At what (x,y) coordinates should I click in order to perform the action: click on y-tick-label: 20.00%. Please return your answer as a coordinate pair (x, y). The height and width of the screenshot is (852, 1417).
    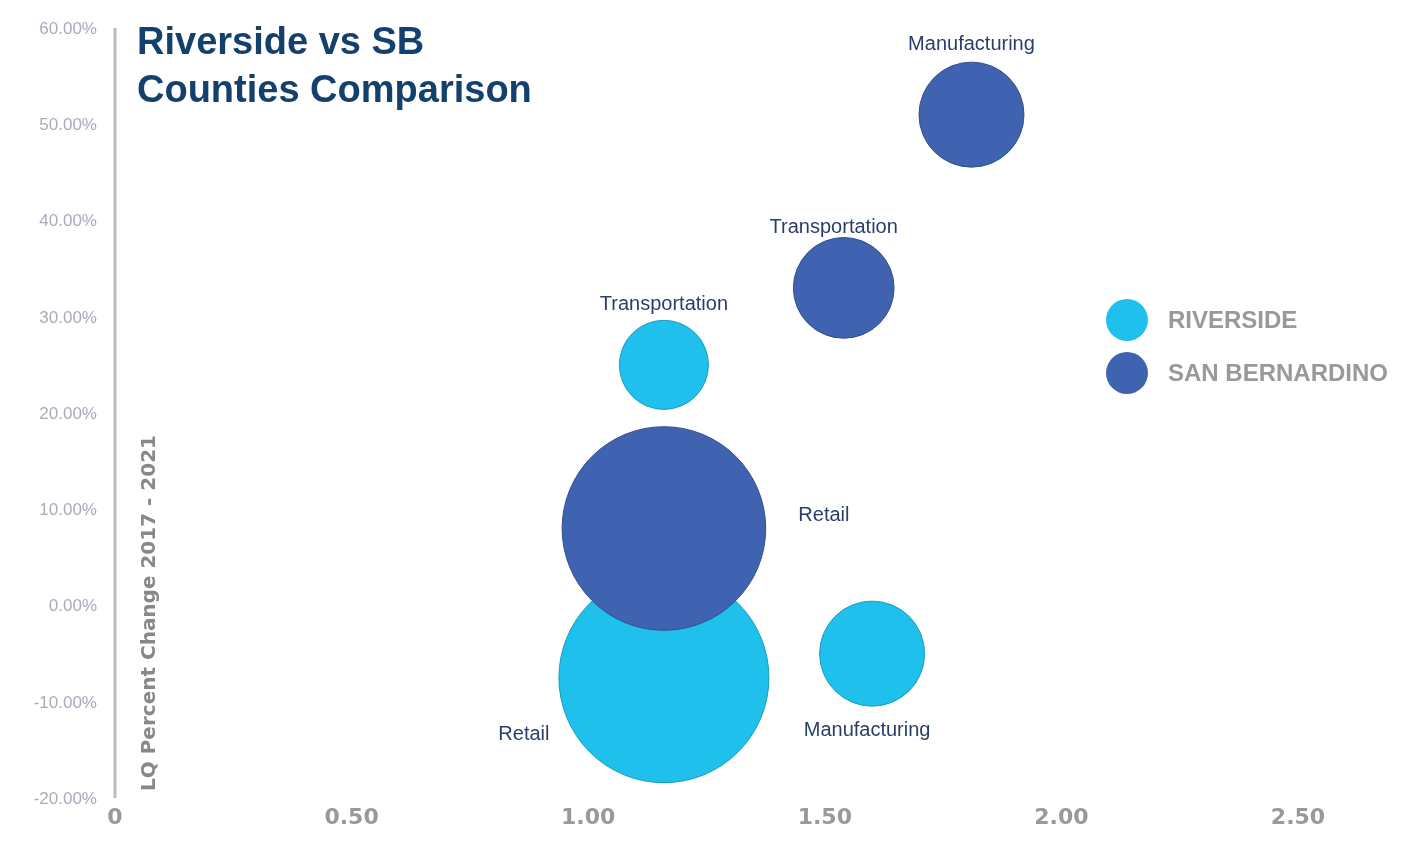
    Looking at the image, I should click on (68, 413).